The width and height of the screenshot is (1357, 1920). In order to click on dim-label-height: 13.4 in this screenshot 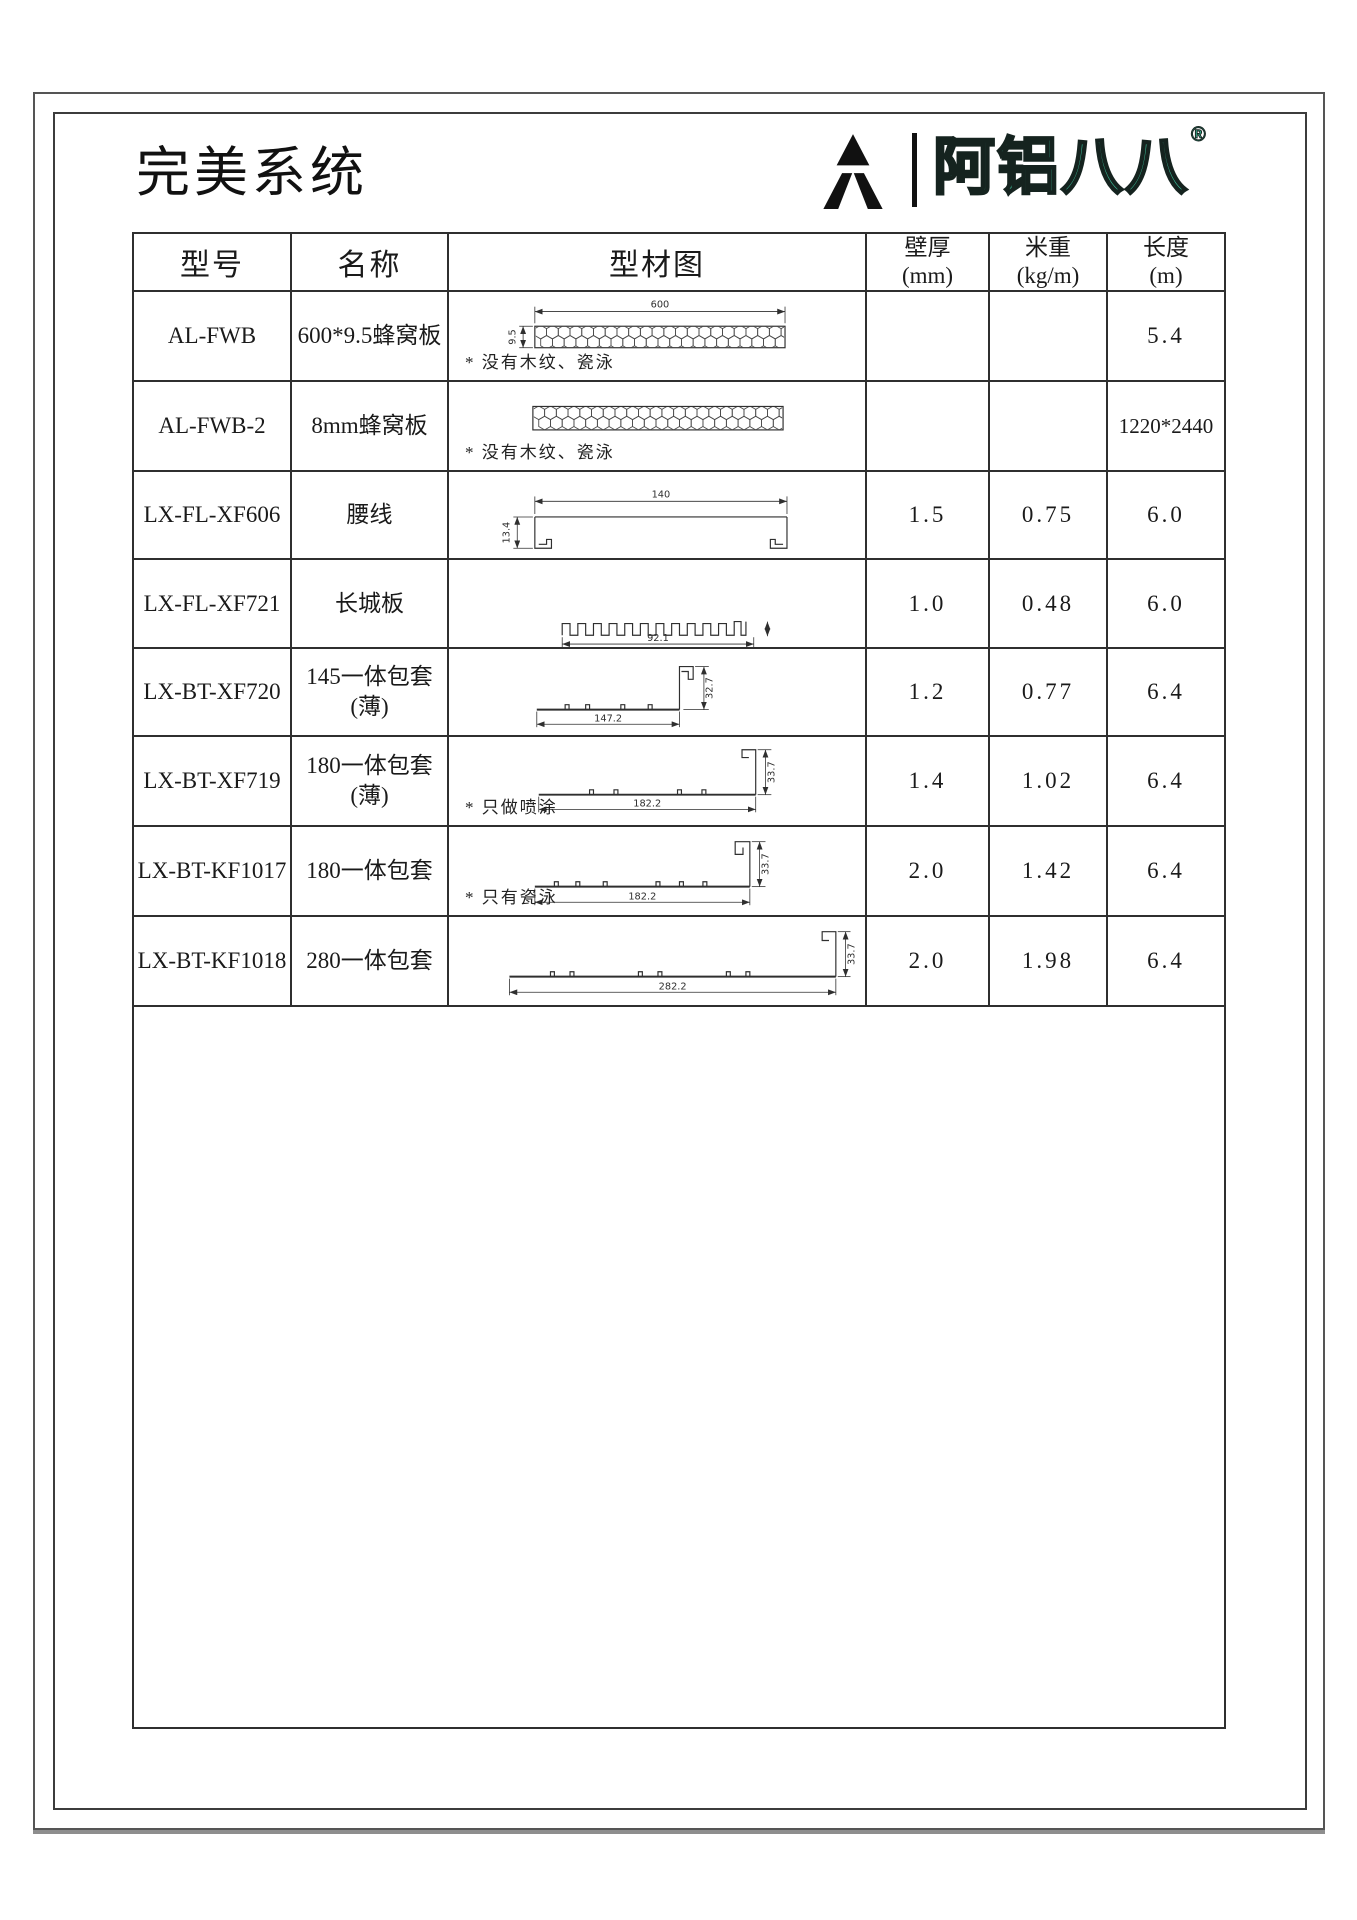, I will do `click(506, 533)`.